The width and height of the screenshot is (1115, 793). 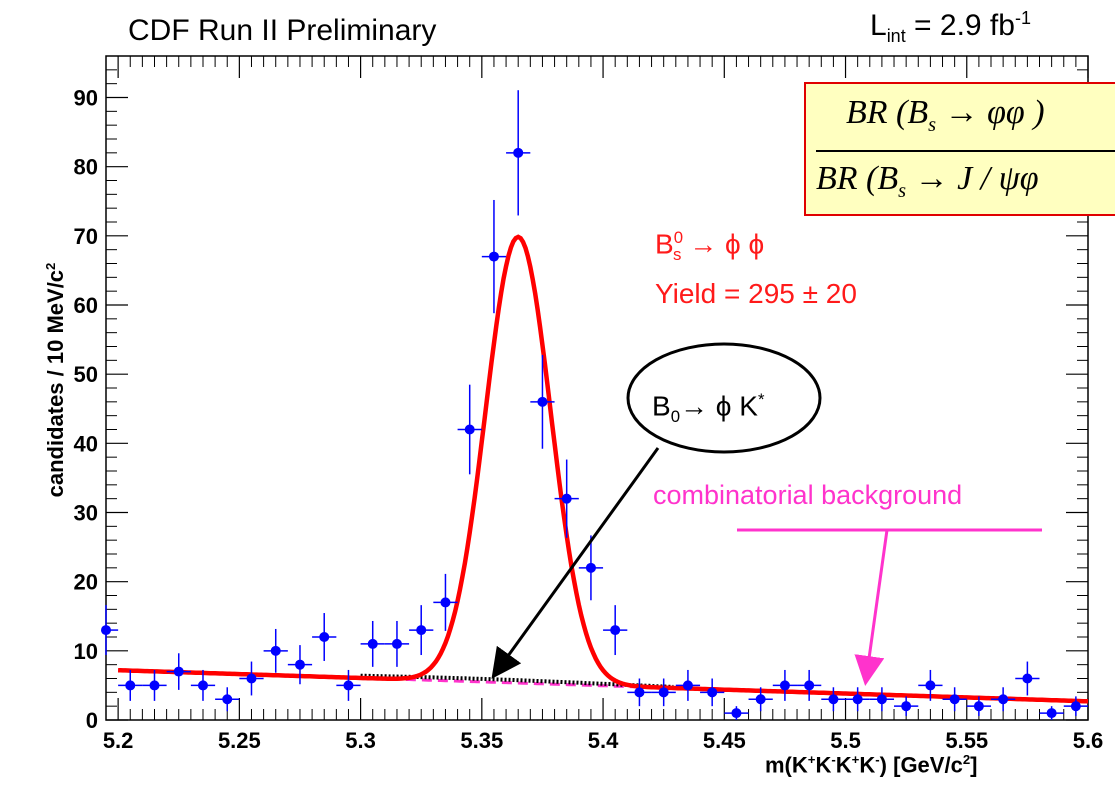 What do you see at coordinates (86, 98) in the screenshot?
I see `y-tick-label: 90` at bounding box center [86, 98].